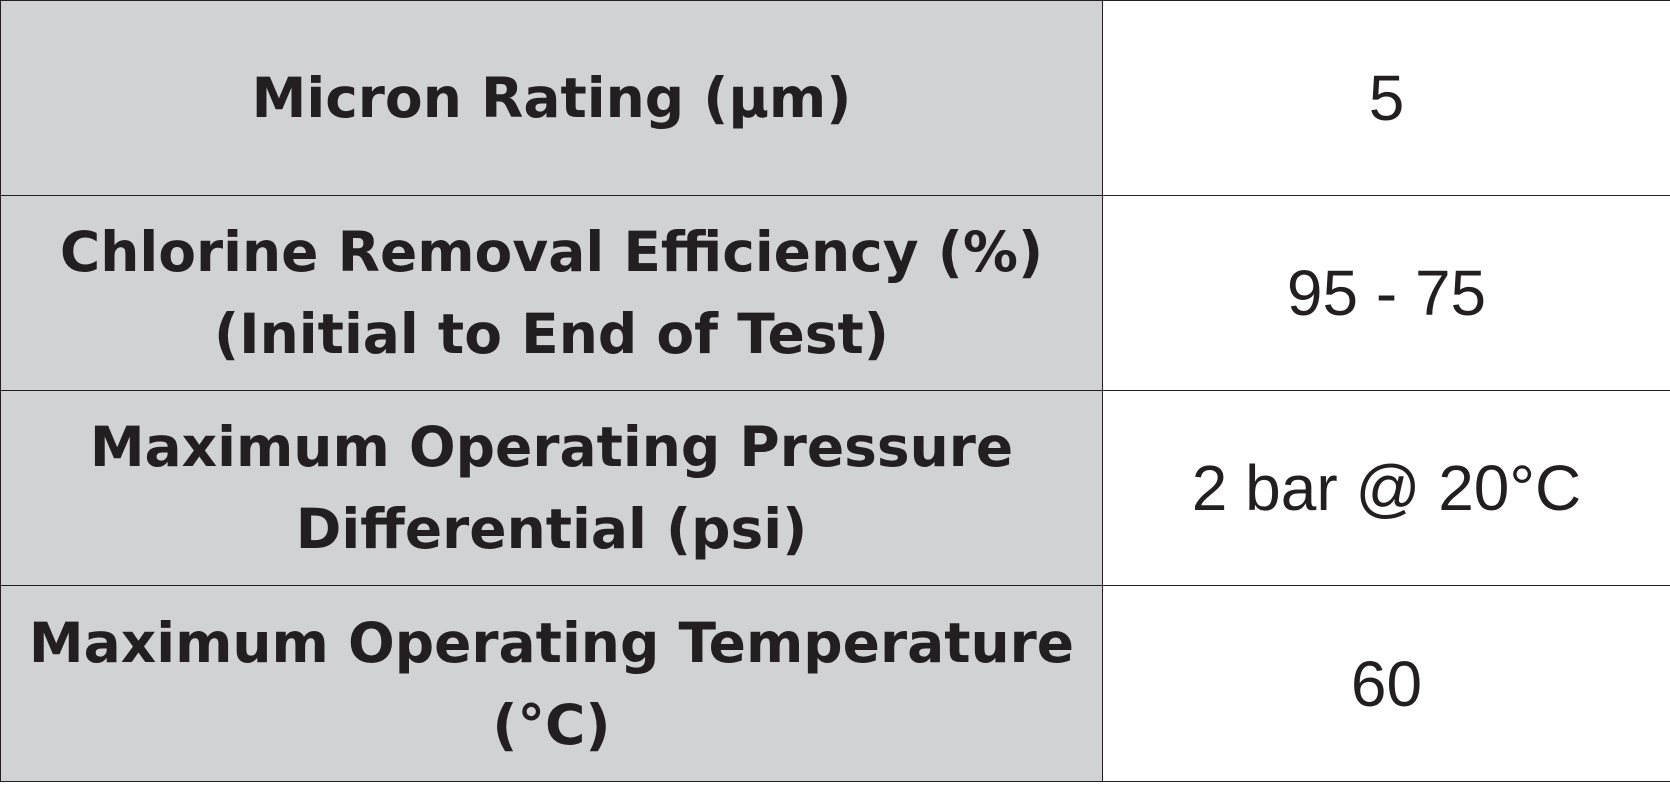 The image size is (1670, 788). What do you see at coordinates (1386, 98) in the screenshot?
I see `micron-rating-value: 5` at bounding box center [1386, 98].